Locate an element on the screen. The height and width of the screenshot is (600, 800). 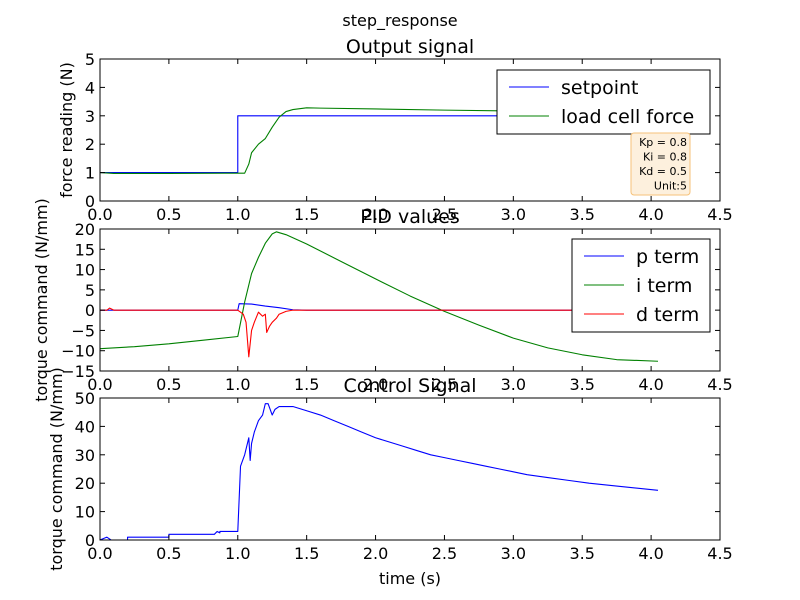
annotation-line: Ki = 0.8 is located at coordinates (665, 157).